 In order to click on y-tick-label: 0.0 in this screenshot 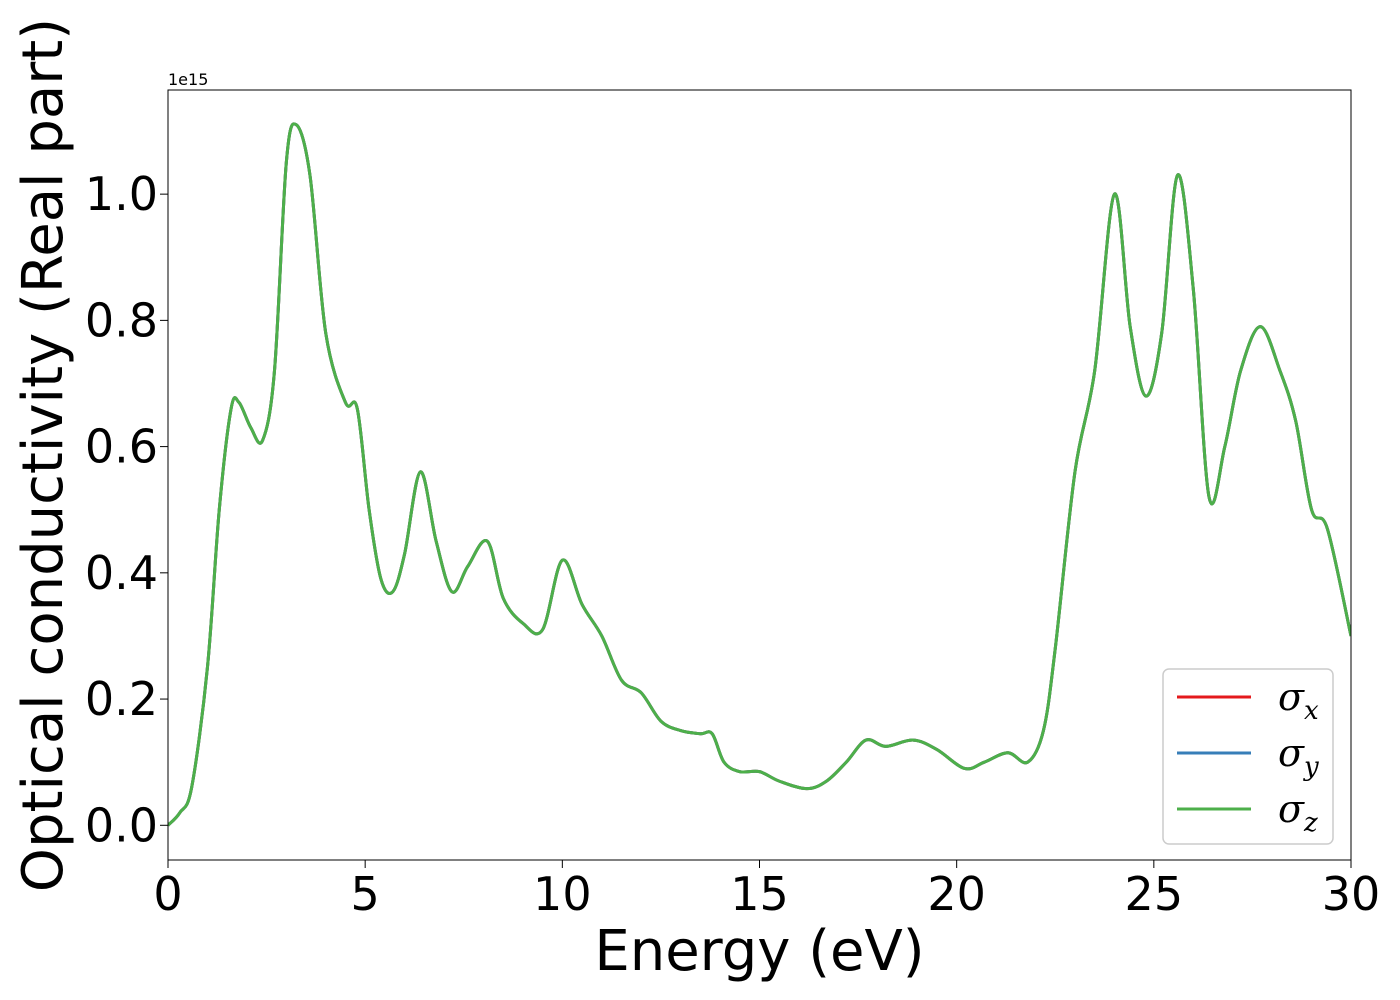, I will do `click(121, 825)`.